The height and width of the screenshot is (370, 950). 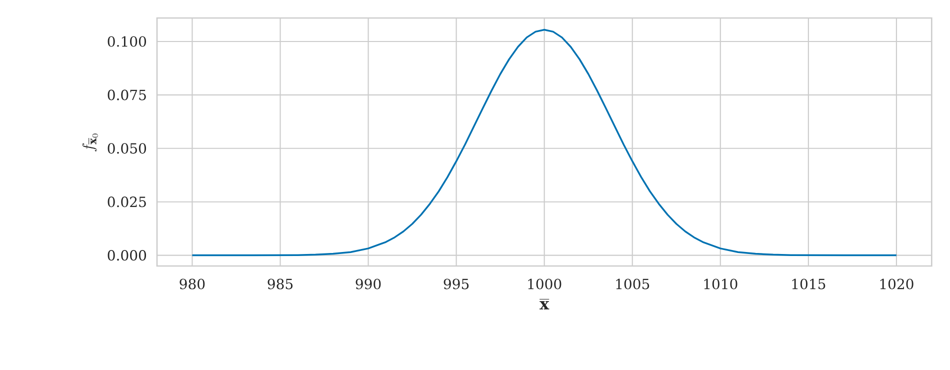 What do you see at coordinates (545, 284) in the screenshot?
I see `x-tick-label: 1000` at bounding box center [545, 284].